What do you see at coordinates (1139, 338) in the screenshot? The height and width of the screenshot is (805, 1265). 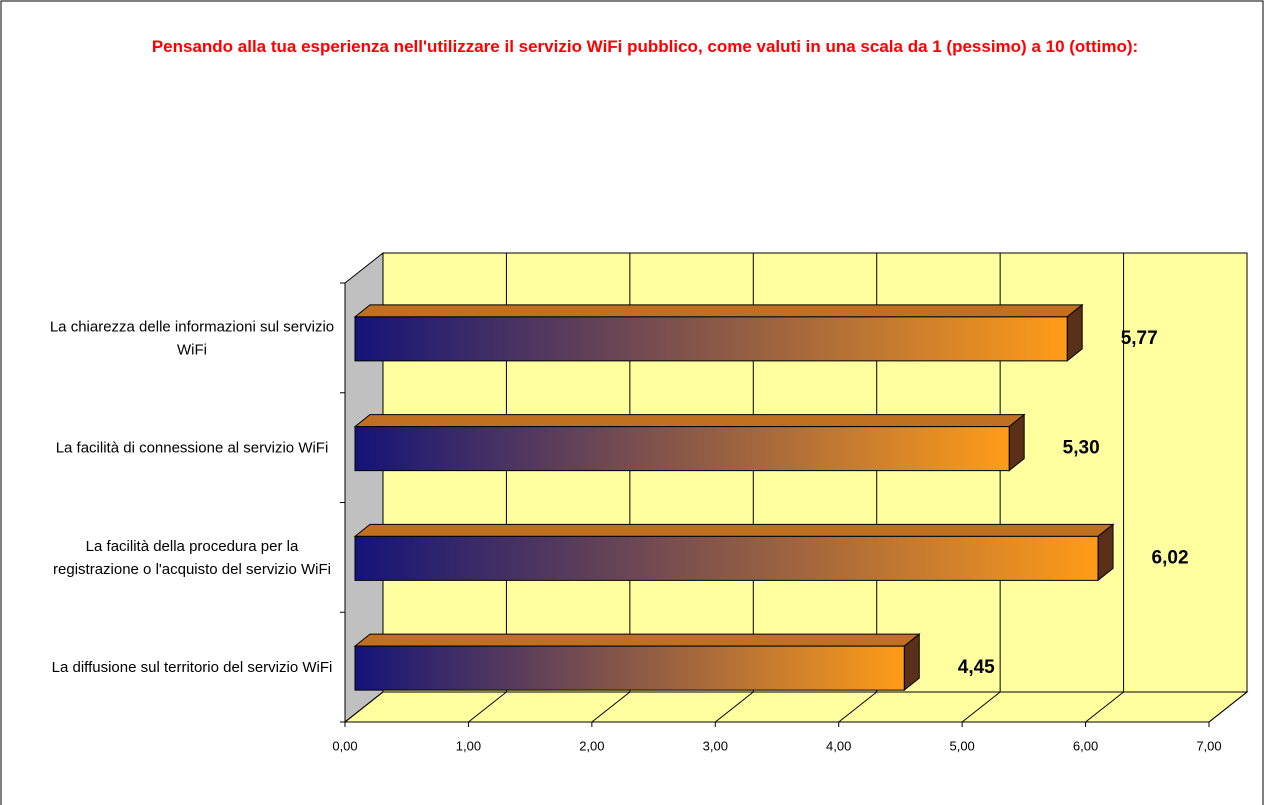 I see `value-label: 5,77` at bounding box center [1139, 338].